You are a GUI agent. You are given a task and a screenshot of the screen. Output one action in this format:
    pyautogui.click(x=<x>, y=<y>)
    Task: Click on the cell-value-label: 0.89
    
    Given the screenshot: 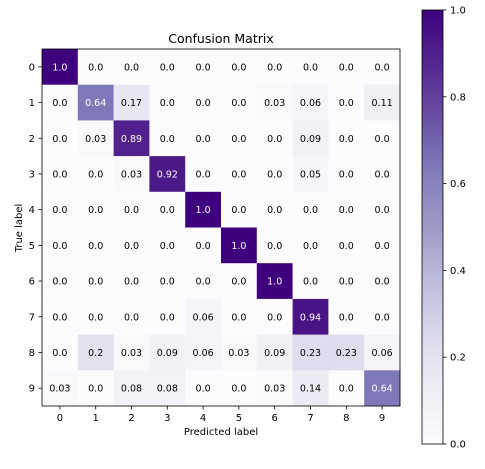 What is the action you would take?
    pyautogui.click(x=131, y=139)
    